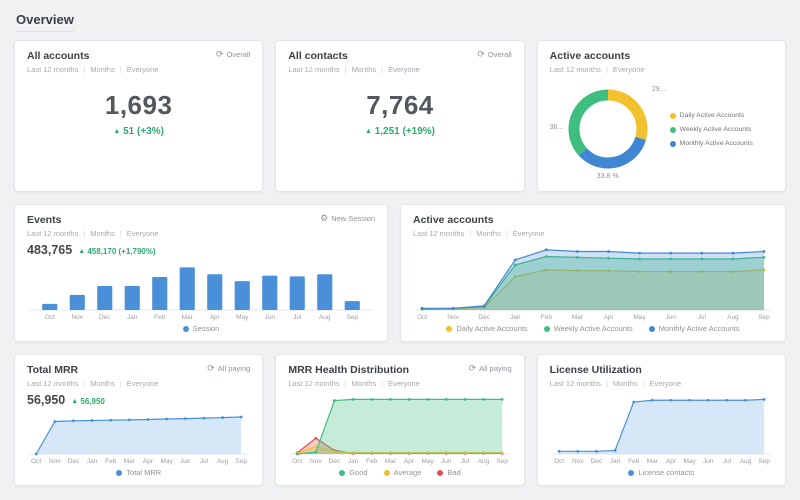 This screenshot has height=500, width=800. Describe the element at coordinates (453, 220) in the screenshot. I see `card-title: Active accounts` at that location.